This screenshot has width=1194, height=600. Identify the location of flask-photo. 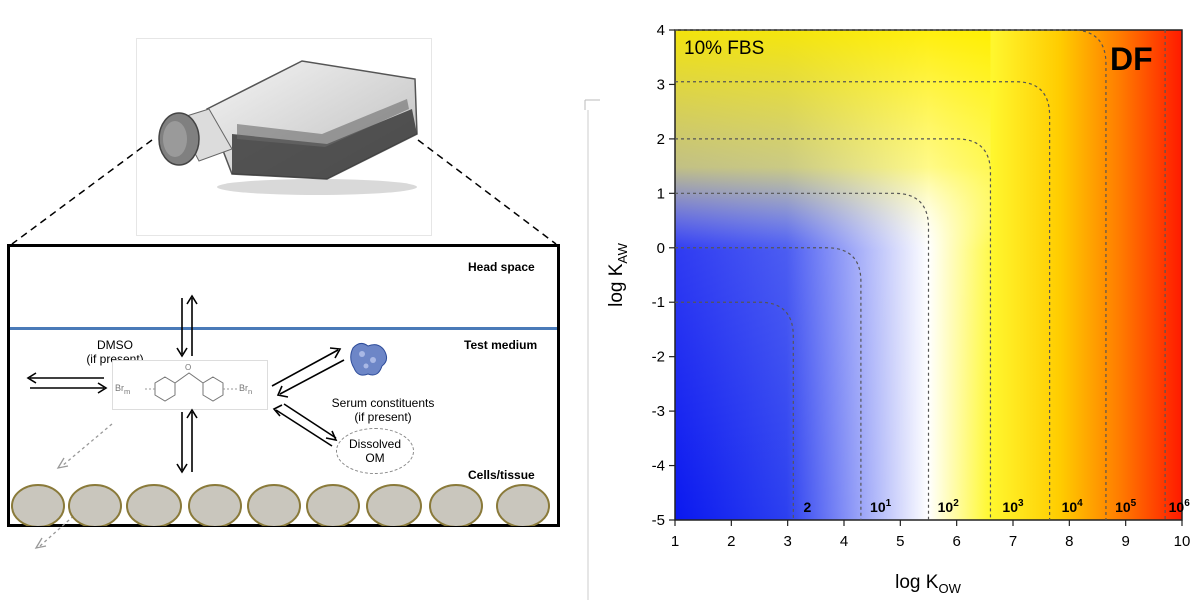
(284, 137).